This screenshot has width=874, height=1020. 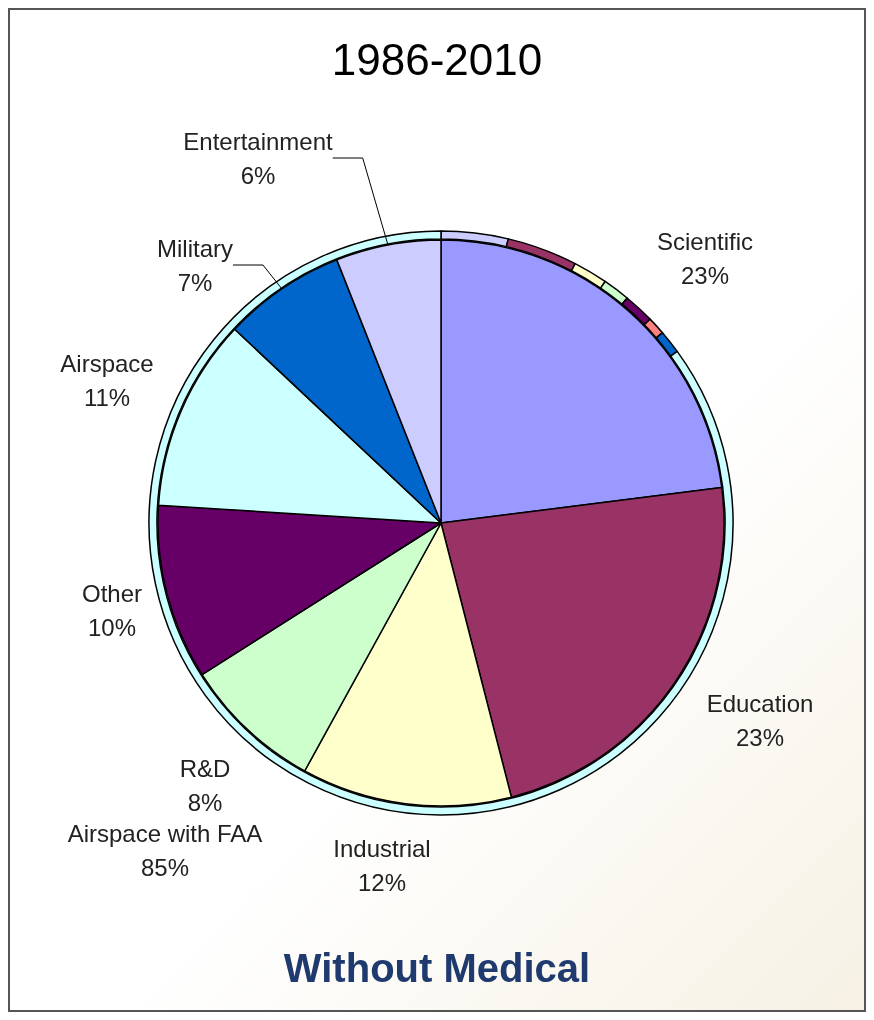 I want to click on text: Without Medical, so click(x=437, y=968).